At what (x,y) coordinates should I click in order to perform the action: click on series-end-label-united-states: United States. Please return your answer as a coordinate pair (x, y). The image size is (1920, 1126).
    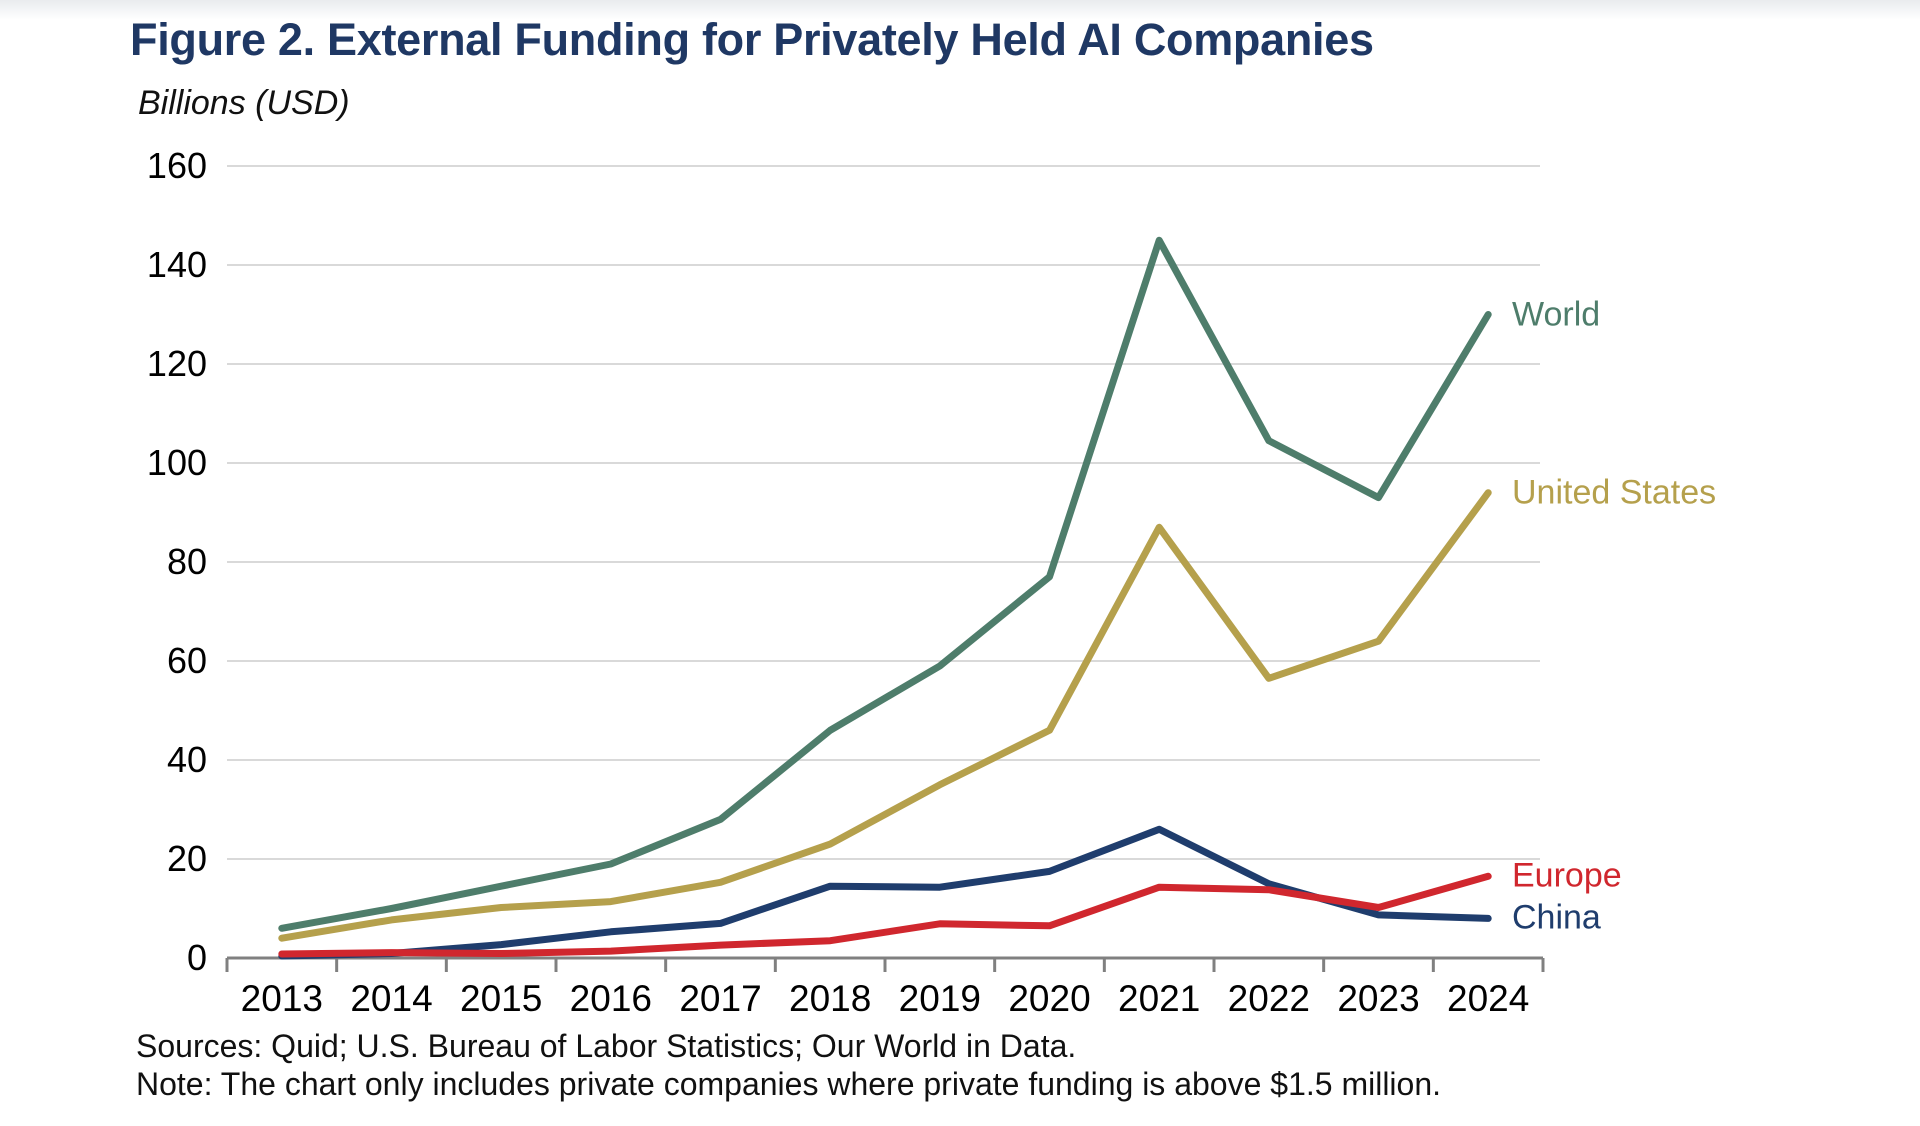
    Looking at the image, I should click on (1614, 492).